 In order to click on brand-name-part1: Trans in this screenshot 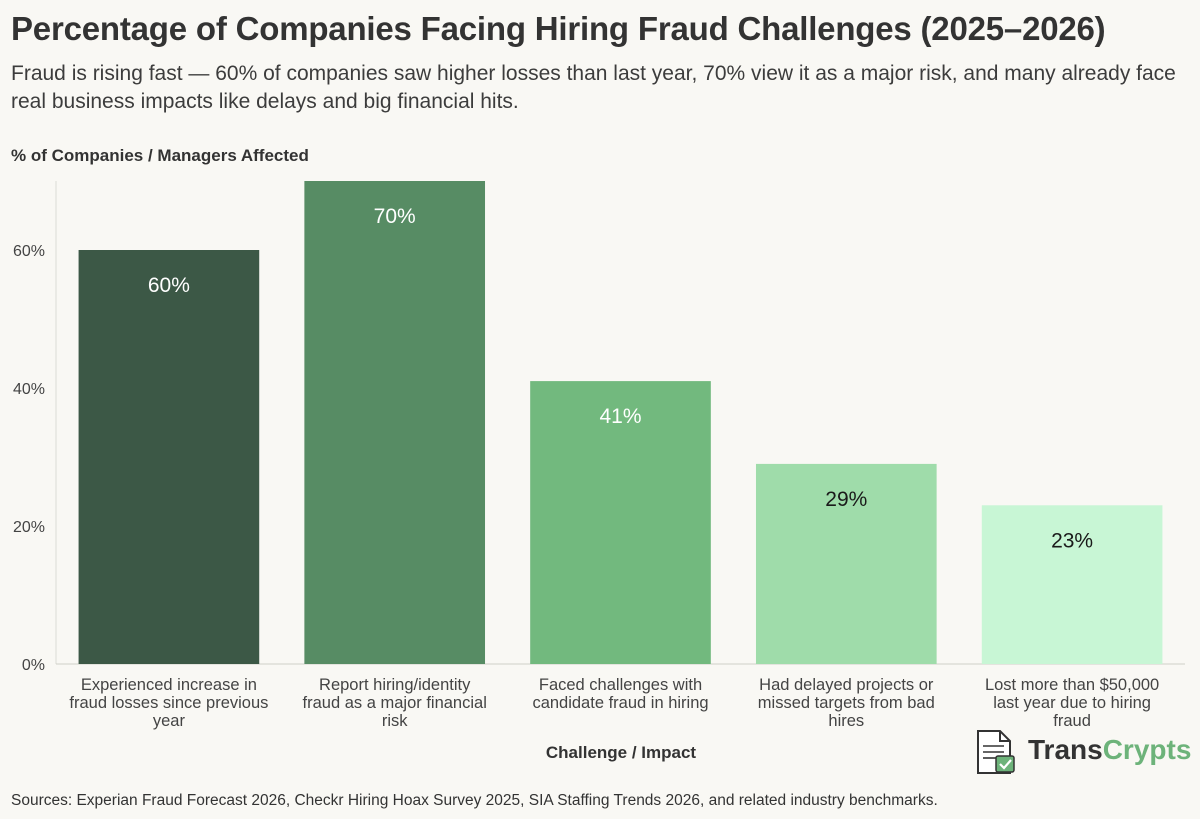, I will do `click(1065, 749)`.